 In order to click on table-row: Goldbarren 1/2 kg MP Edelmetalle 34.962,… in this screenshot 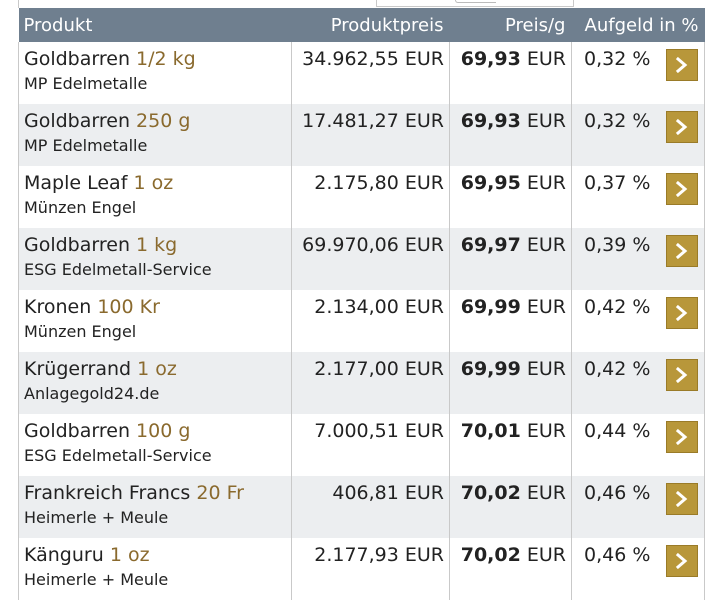, I will do `click(361, 73)`.